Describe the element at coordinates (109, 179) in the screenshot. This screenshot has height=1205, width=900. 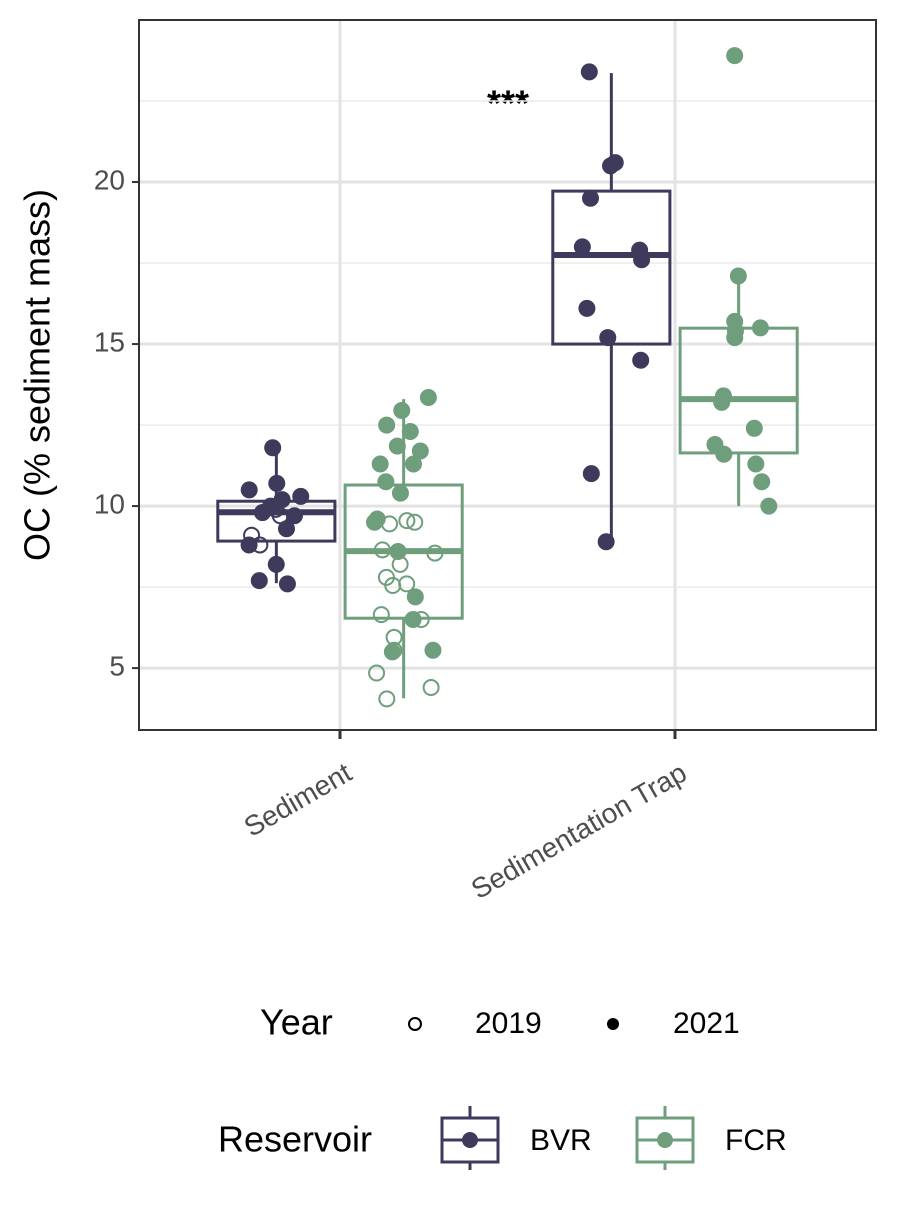
I see `y-tick-label: 20` at that location.